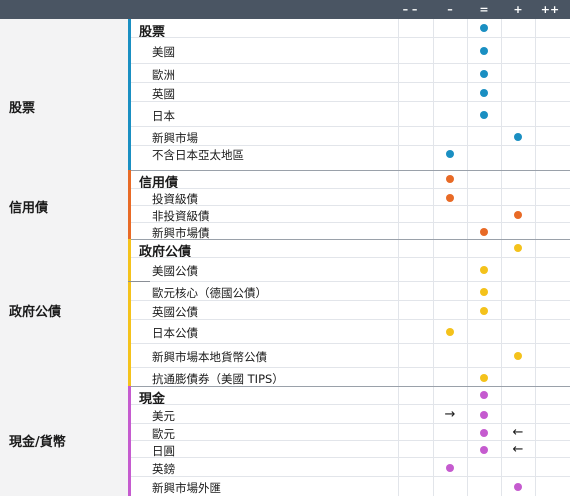  I want to click on table-row: 美元 →, so click(350, 414).